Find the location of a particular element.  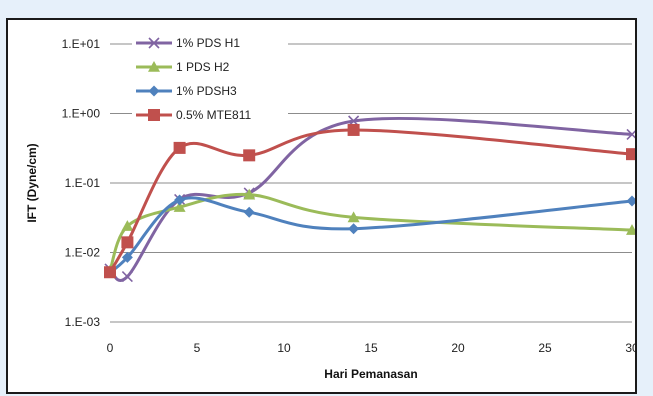

x-tick-label: 20 is located at coordinates (458, 348).